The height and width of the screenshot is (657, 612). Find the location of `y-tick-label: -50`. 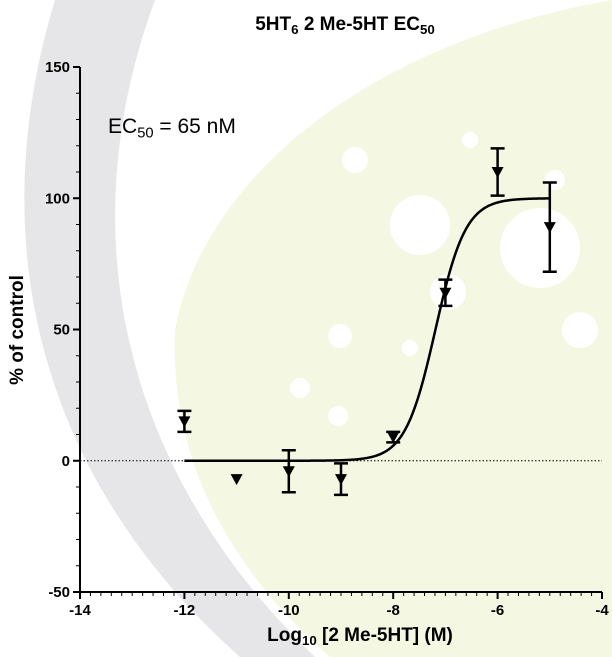

y-tick-label: -50 is located at coordinates (59, 592).